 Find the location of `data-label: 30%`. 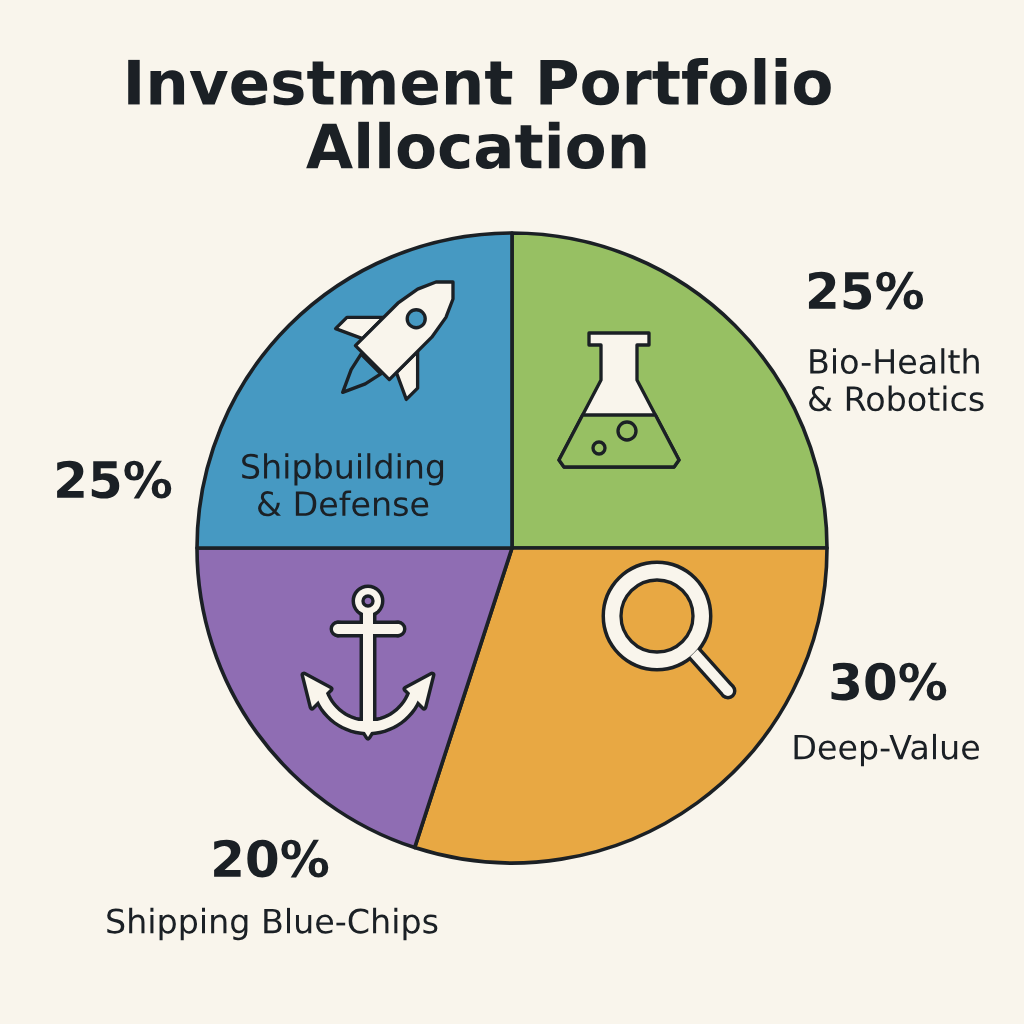

data-label: 30% is located at coordinates (889, 681).